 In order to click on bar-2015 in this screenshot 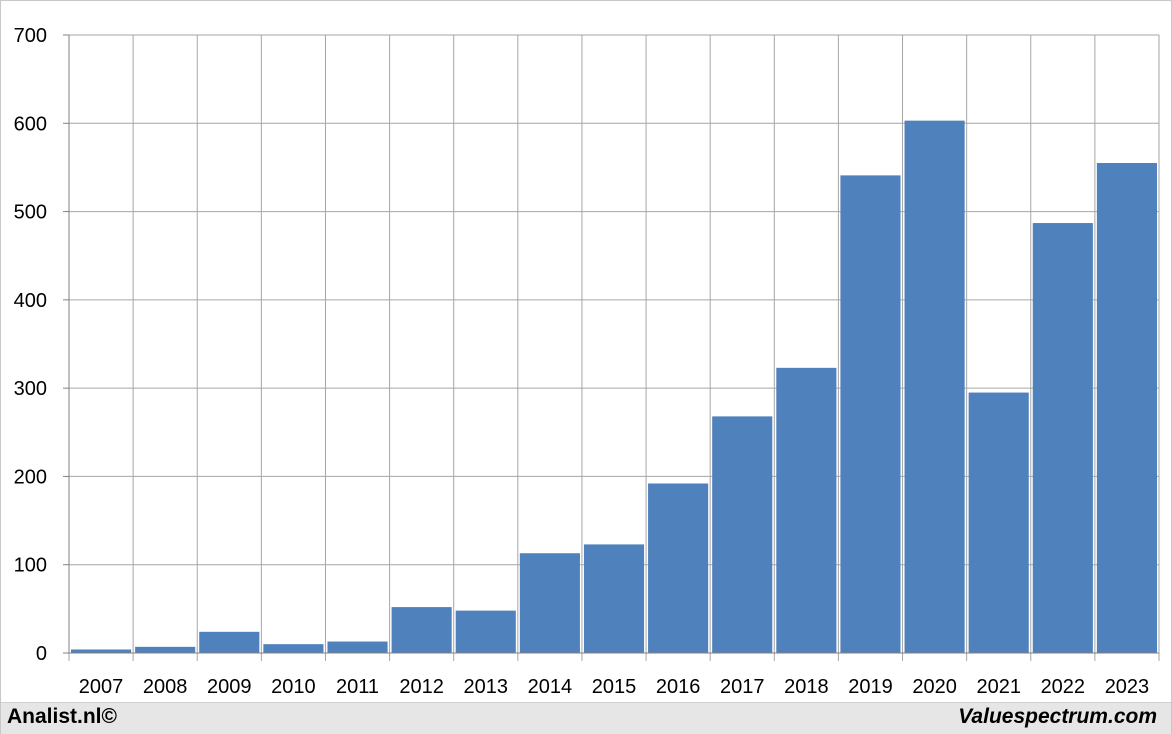, I will do `click(614, 598)`.